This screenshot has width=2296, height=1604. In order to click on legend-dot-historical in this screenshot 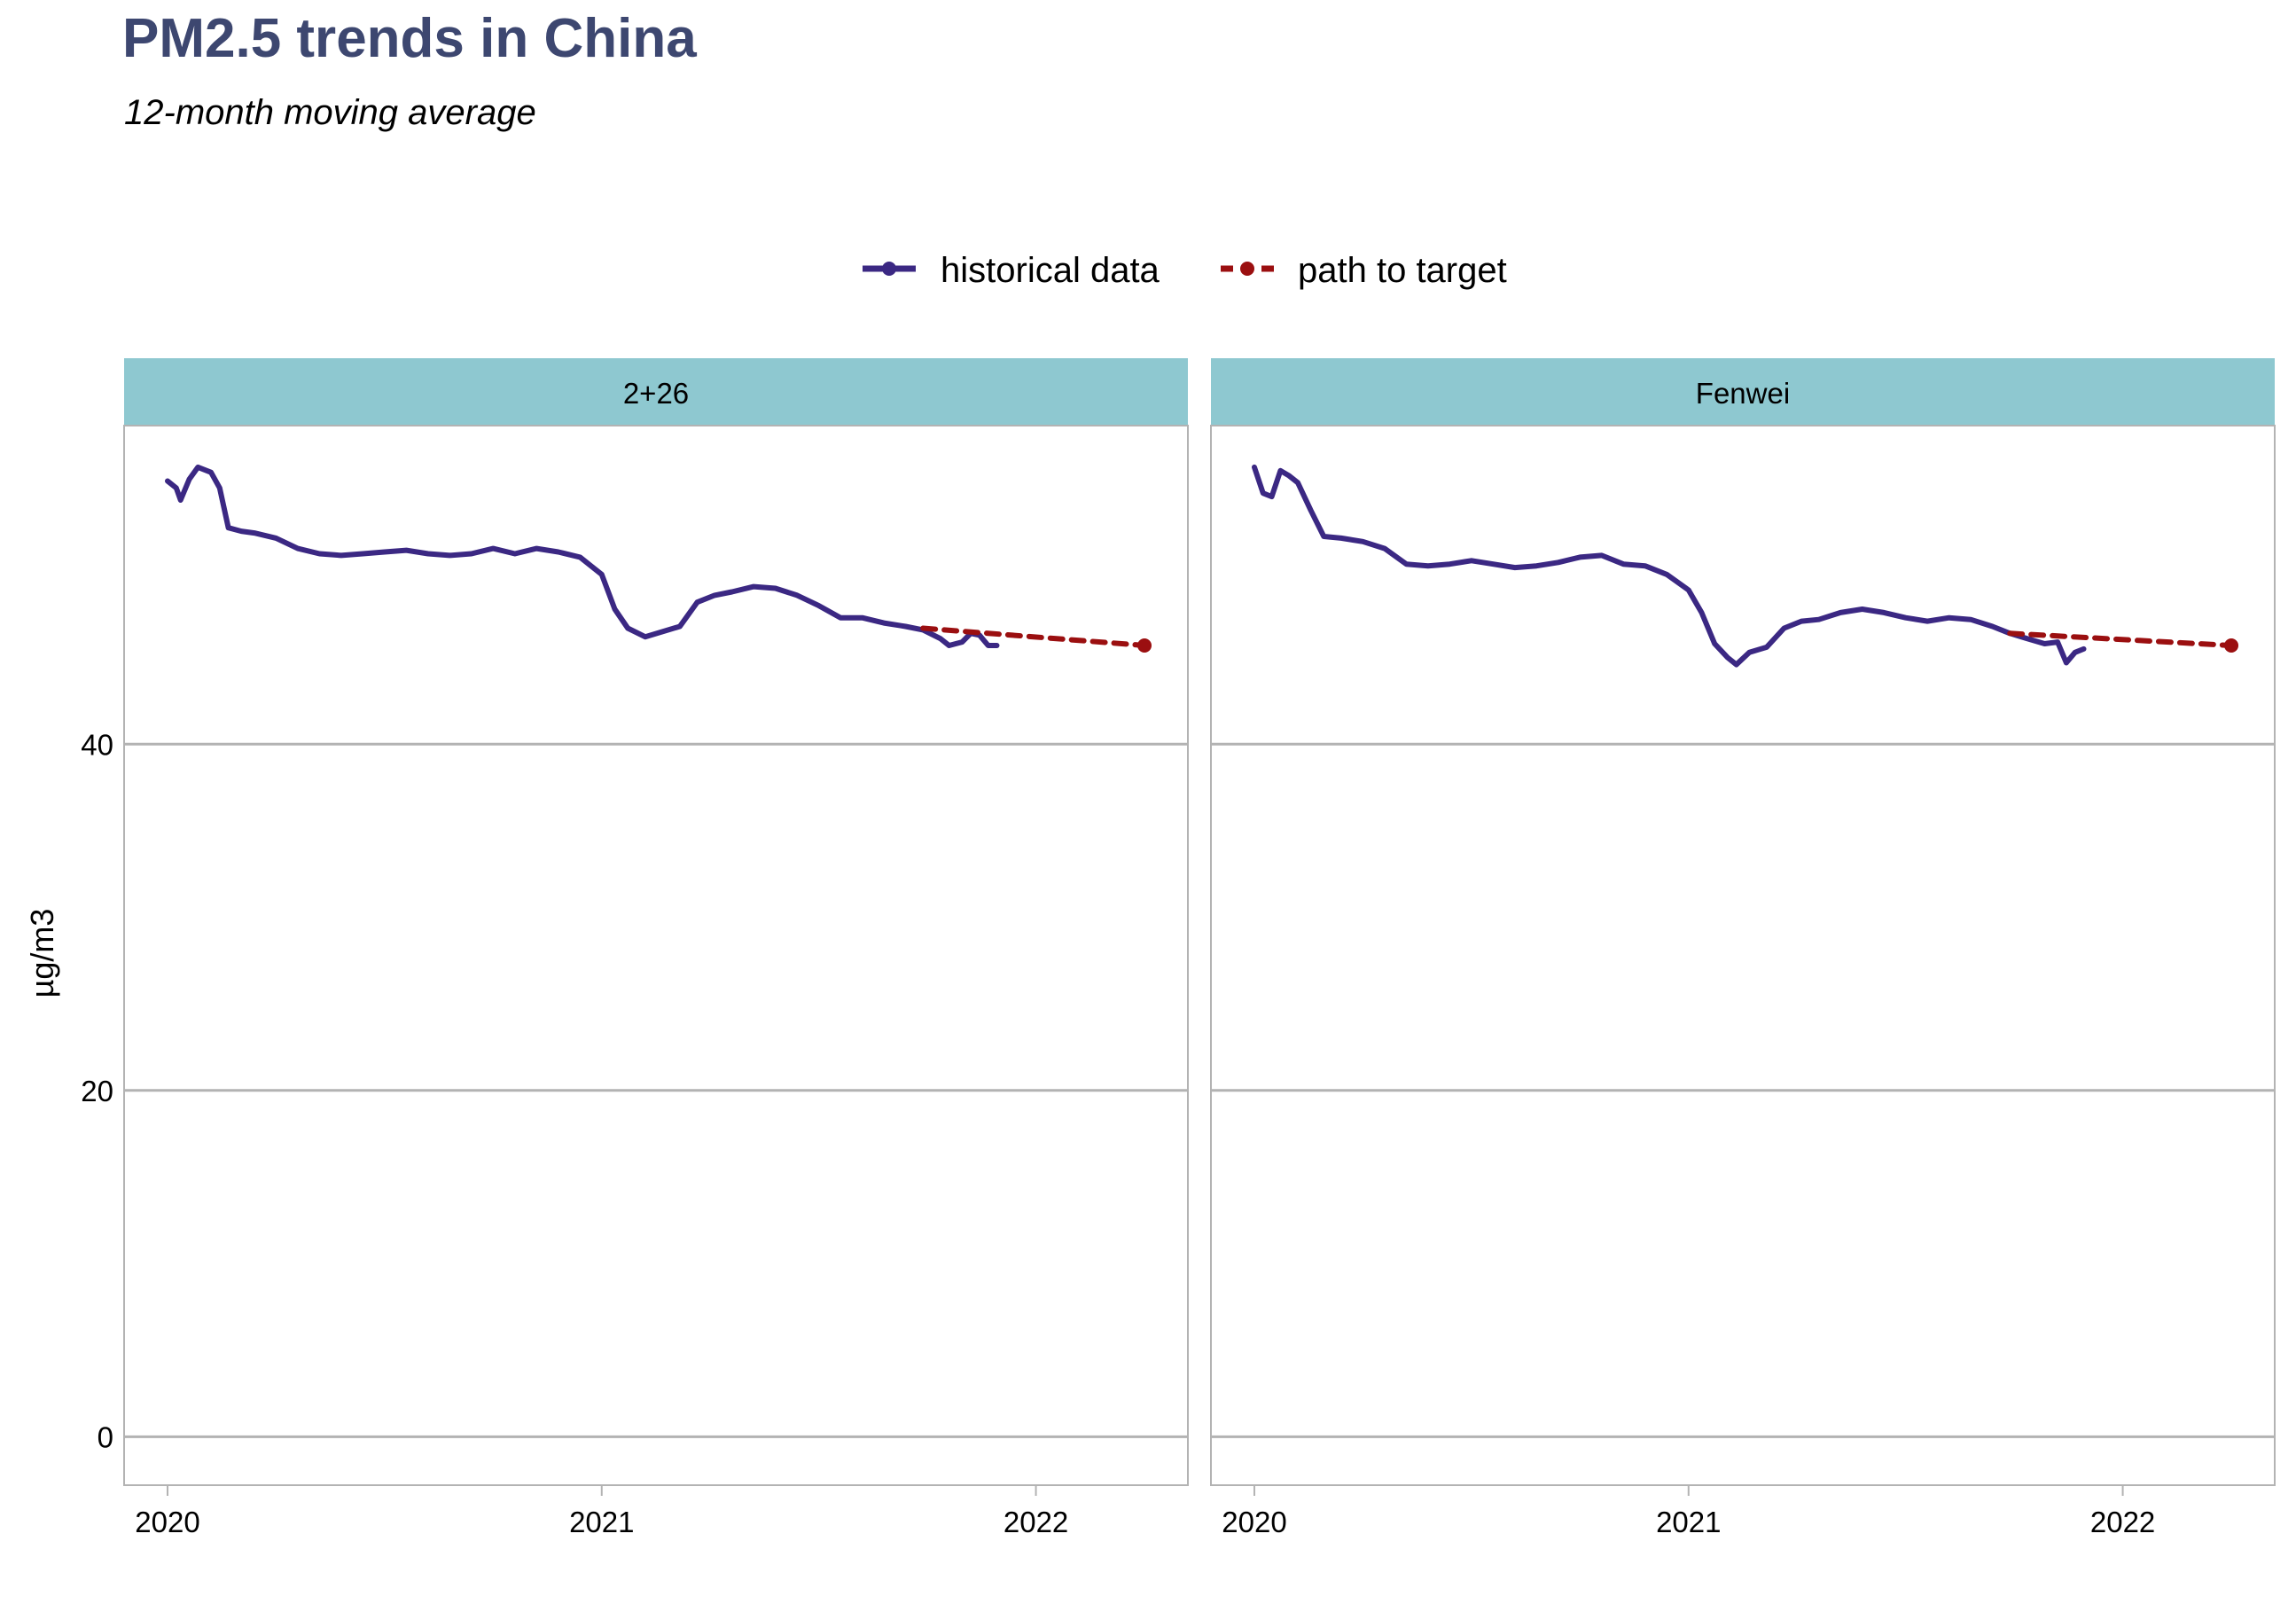, I will do `click(889, 269)`.